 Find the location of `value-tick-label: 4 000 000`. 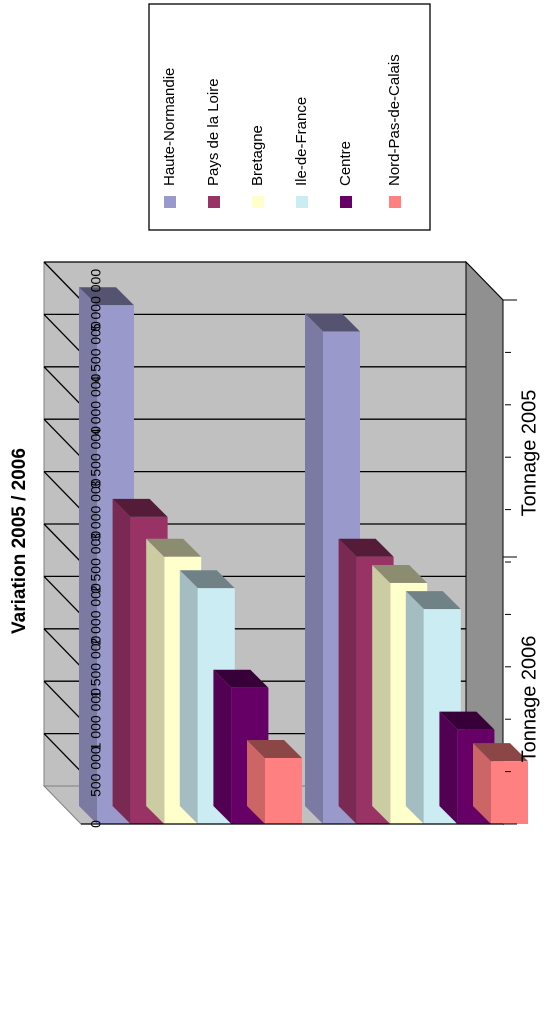

value-tick-label: 4 000 000 is located at coordinates (96, 404).